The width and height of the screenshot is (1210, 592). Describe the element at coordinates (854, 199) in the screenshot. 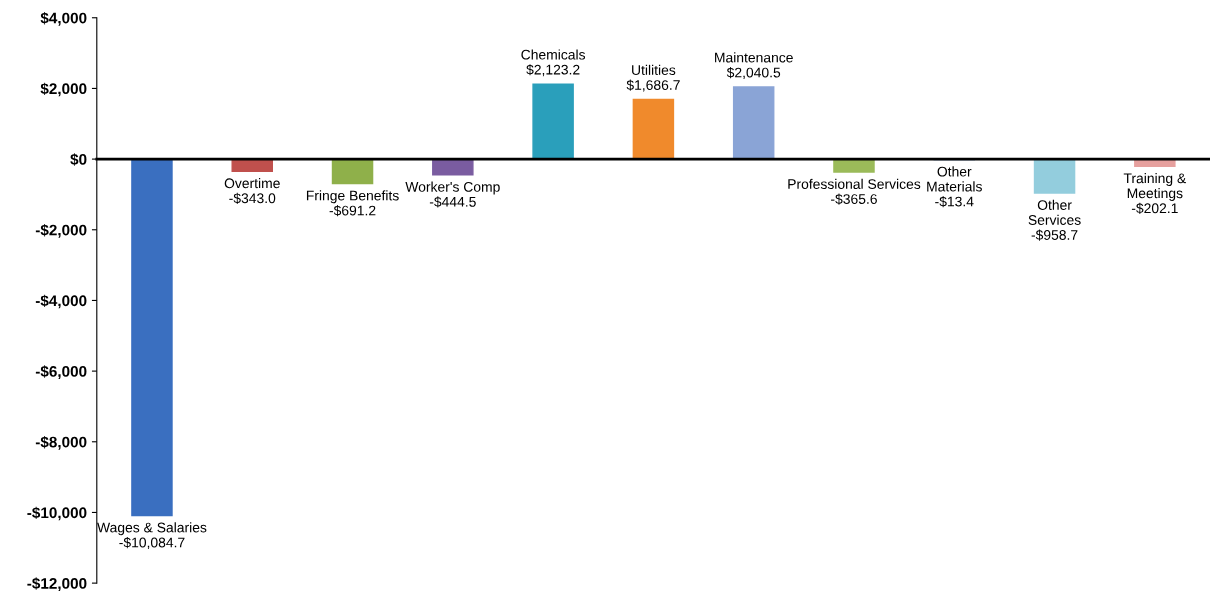

I see `data-label: -$365.6` at that location.